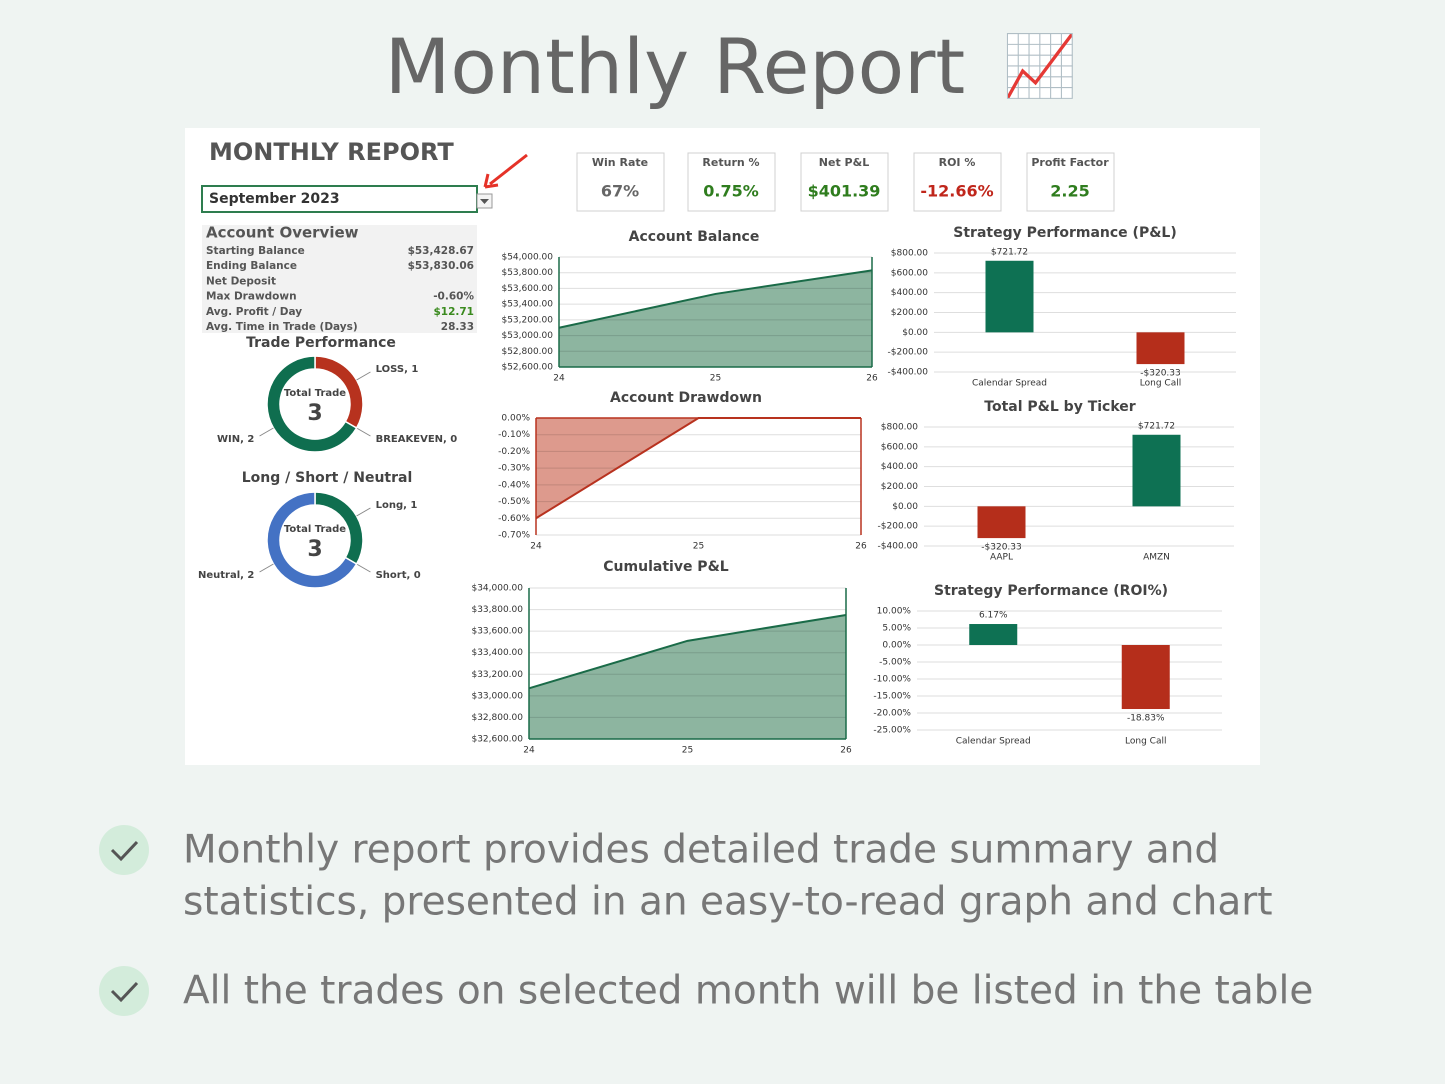  I want to click on title-icon: 📈, so click(1040, 67).